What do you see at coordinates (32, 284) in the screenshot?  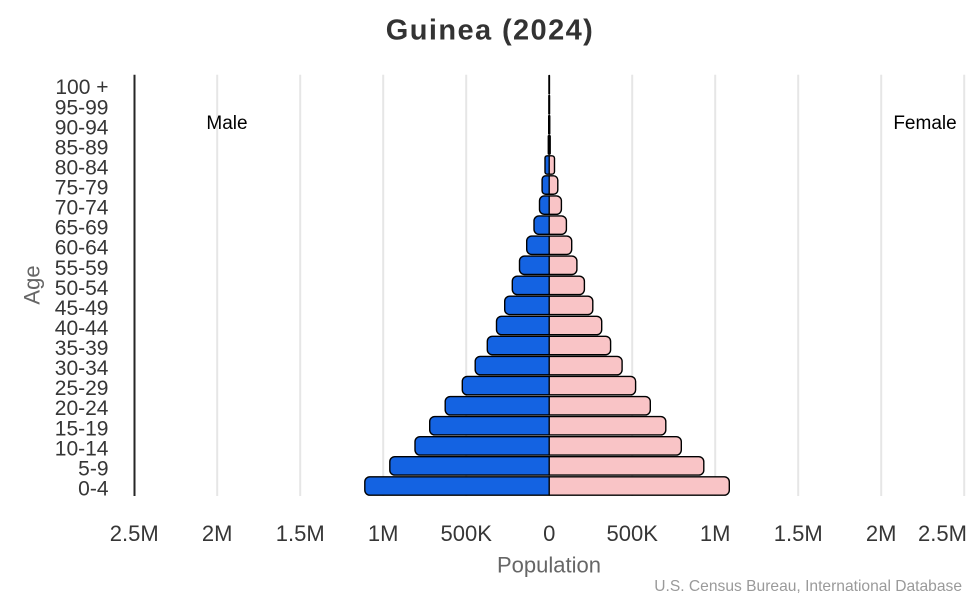 I see `svg-text: Age` at bounding box center [32, 284].